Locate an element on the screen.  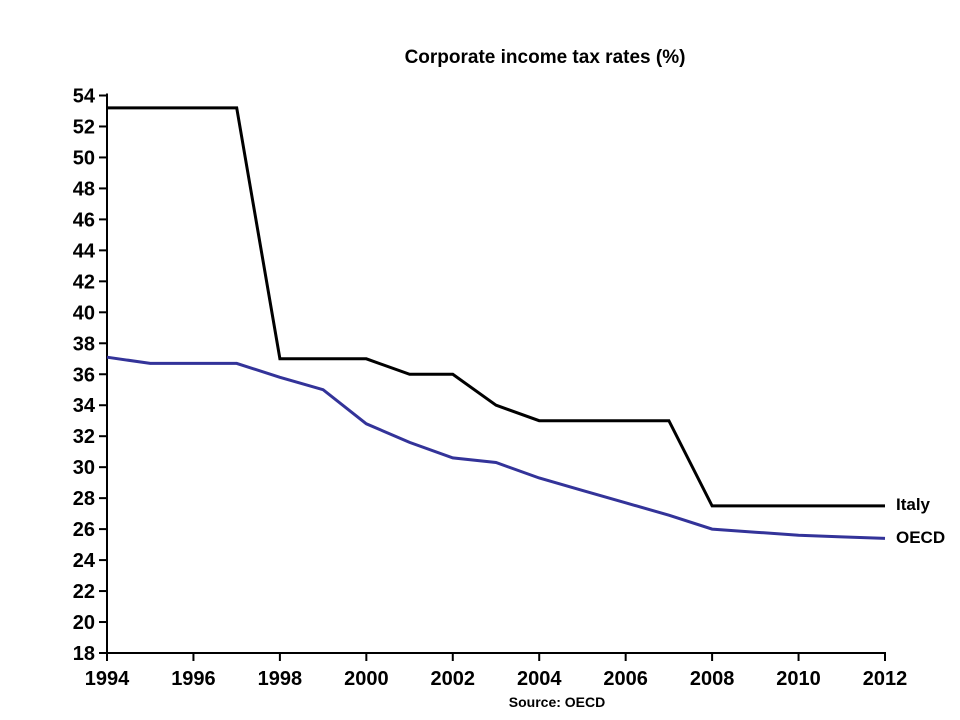
y-tick-label: 52 is located at coordinates (84, 127).